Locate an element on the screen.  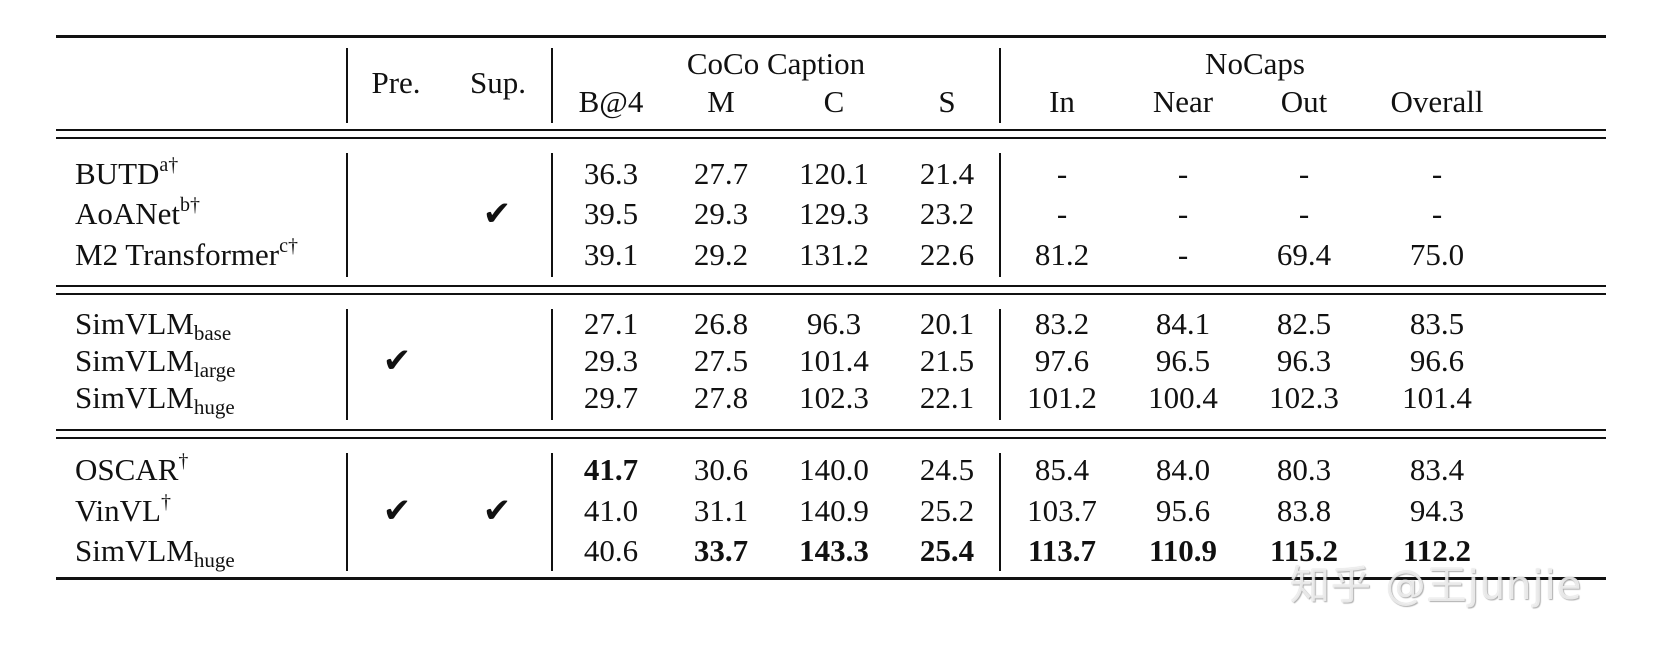
table-cell: 36.3 is located at coordinates (611, 173).